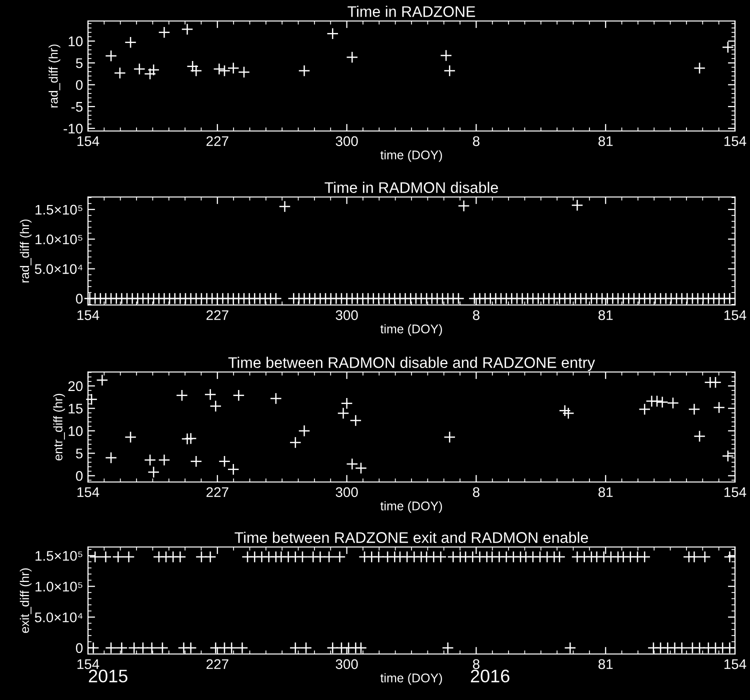  What do you see at coordinates (412, 364) in the screenshot?
I see `chart-title: Time between RADMON disable and RADZONE entry` at bounding box center [412, 364].